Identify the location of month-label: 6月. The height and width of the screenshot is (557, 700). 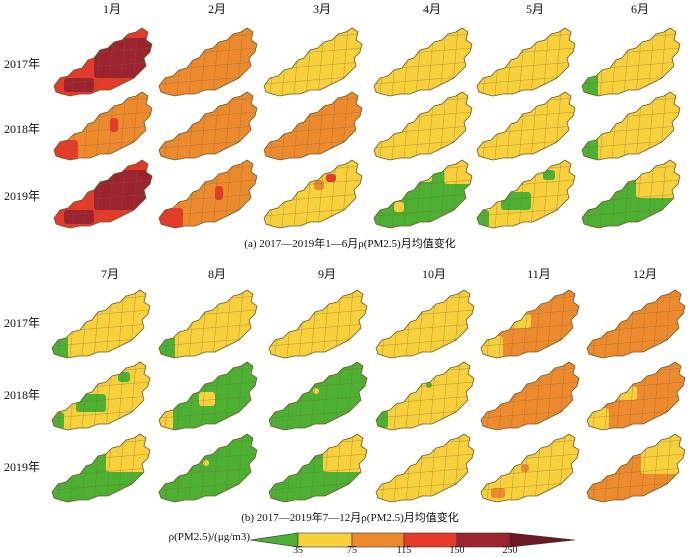
(640, 9).